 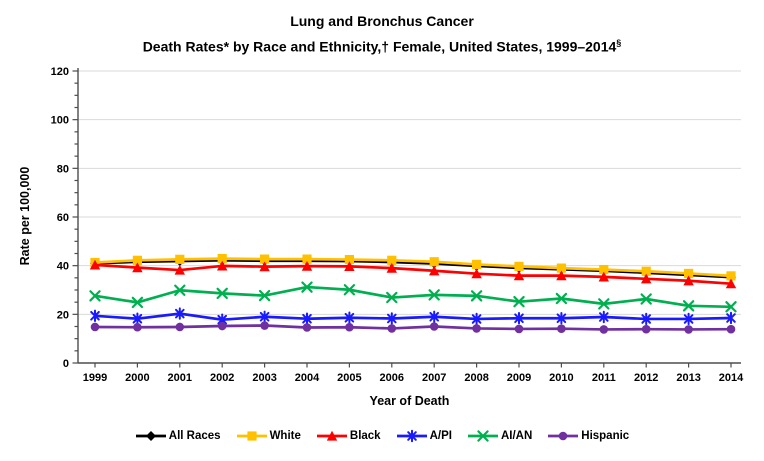 What do you see at coordinates (434, 378) in the screenshot?
I see `x-tick-label: 2007` at bounding box center [434, 378].